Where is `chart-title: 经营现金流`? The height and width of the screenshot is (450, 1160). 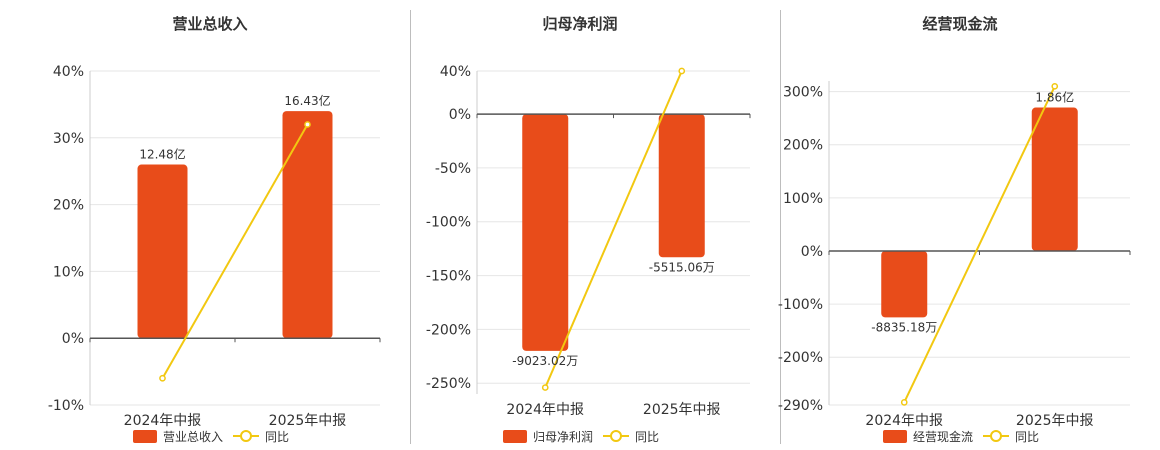
chart-title: 经营现金流 is located at coordinates (959, 24).